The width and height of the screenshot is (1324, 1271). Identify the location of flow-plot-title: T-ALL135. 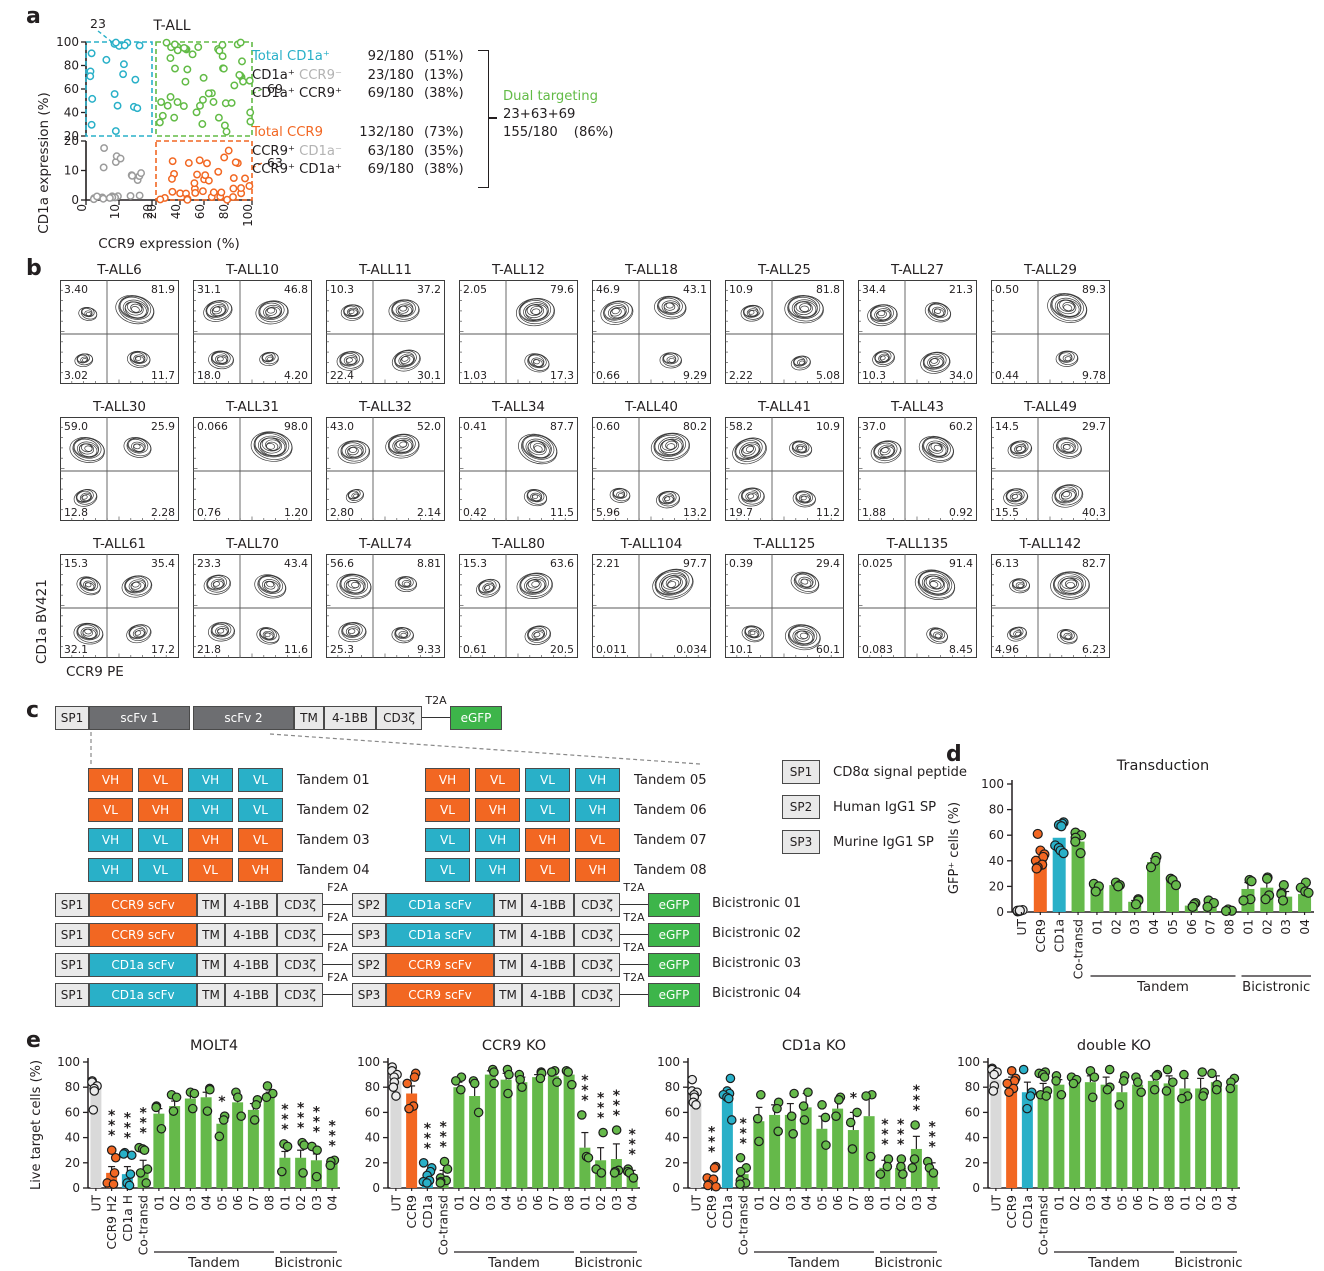
(917, 544).